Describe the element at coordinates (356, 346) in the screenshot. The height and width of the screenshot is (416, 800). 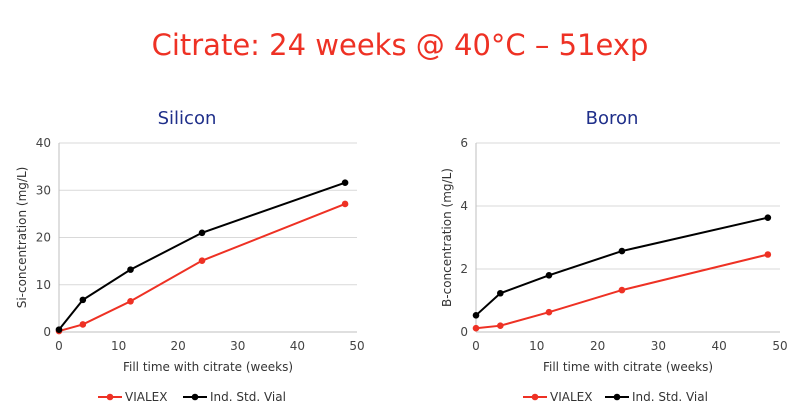
I see `silicon-x-tick-label: 50` at that location.